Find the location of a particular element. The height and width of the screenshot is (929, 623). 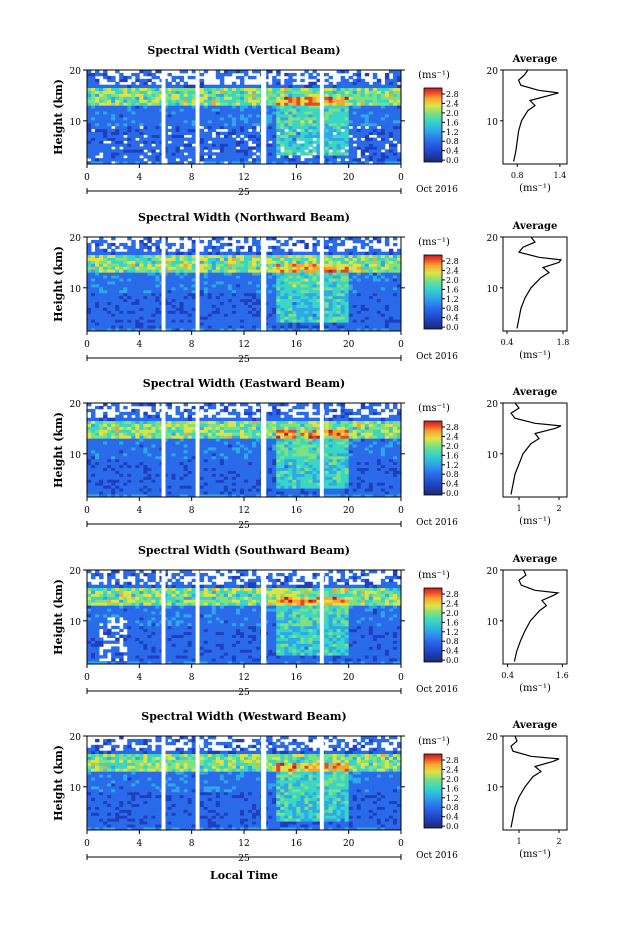

x-tick-label: 12 is located at coordinates (243, 345).